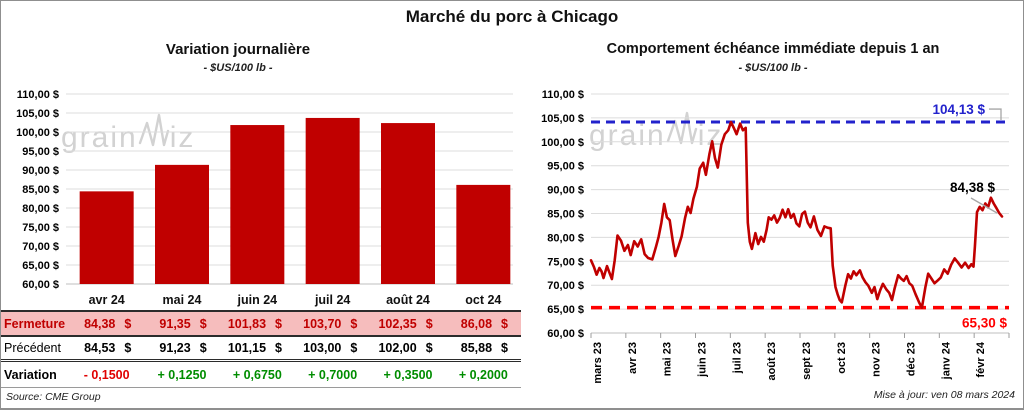 This screenshot has height=410, width=1024. Describe the element at coordinates (53, 397) in the screenshot. I see `source-note: Source: CME Group` at that location.